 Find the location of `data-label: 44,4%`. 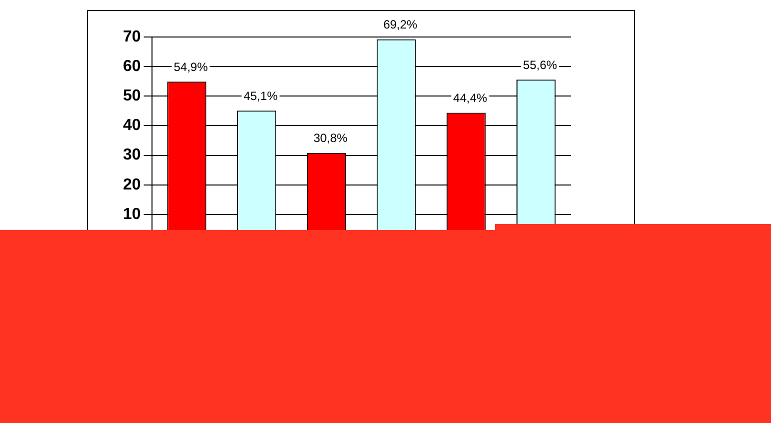

data-label: 44,4% is located at coordinates (470, 98).